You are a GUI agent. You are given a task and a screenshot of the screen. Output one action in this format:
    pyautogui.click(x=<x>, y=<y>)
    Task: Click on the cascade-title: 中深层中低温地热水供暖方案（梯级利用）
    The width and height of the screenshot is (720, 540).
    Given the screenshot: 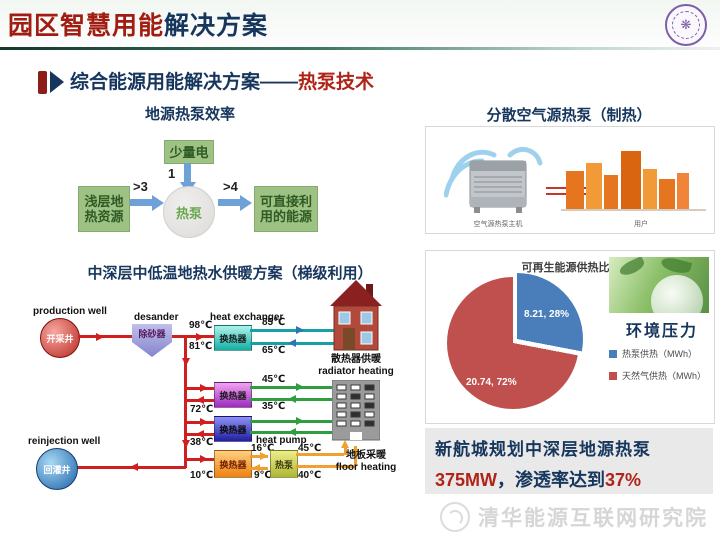 What is the action you would take?
    pyautogui.click(x=230, y=273)
    